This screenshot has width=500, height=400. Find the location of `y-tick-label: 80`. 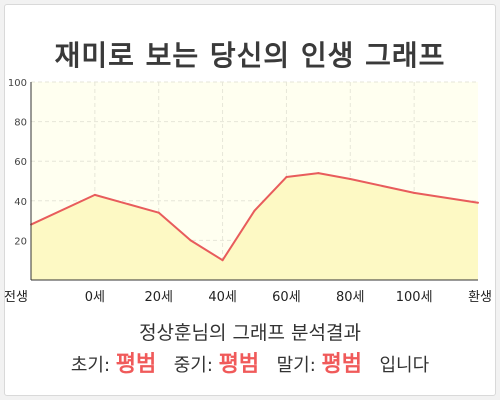

y-tick-label: 80 is located at coordinates (20, 123).